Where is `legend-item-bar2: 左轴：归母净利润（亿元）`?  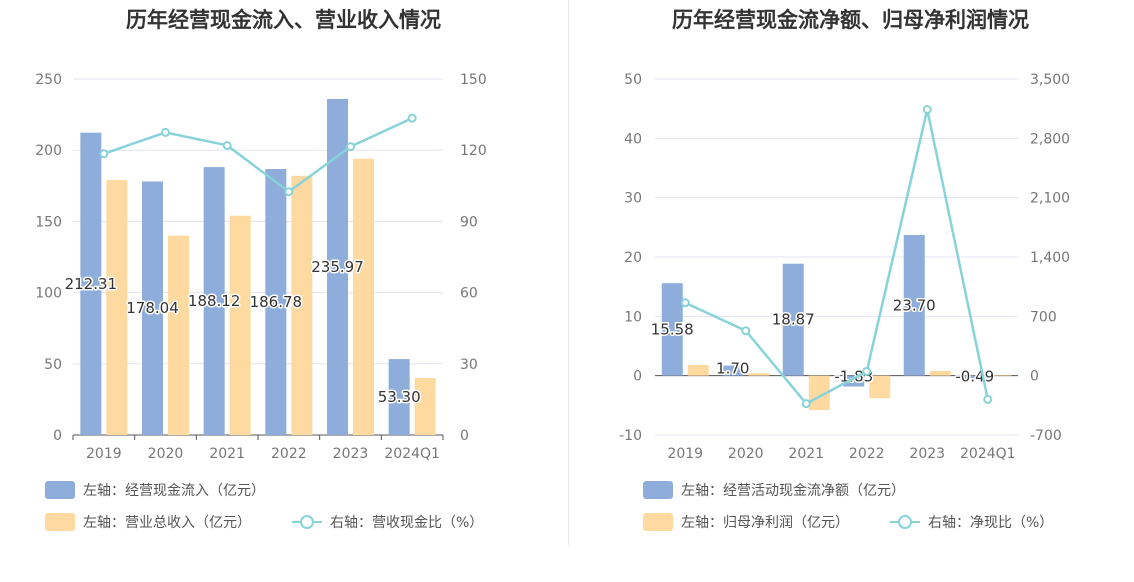
legend-item-bar2: 左轴：归母净利润（亿元） is located at coordinates (746, 522).